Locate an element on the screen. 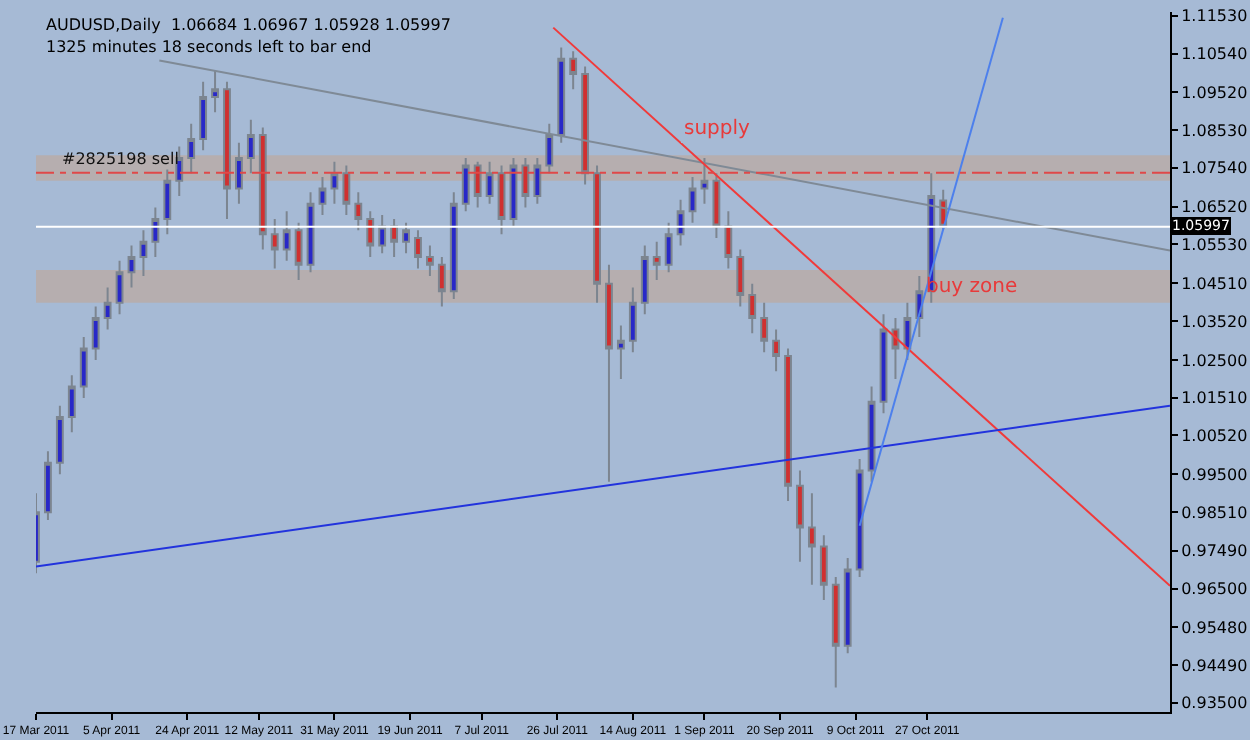 This screenshot has height=740, width=1250. y-tick-label: 0.95480 is located at coordinates (1214, 628).